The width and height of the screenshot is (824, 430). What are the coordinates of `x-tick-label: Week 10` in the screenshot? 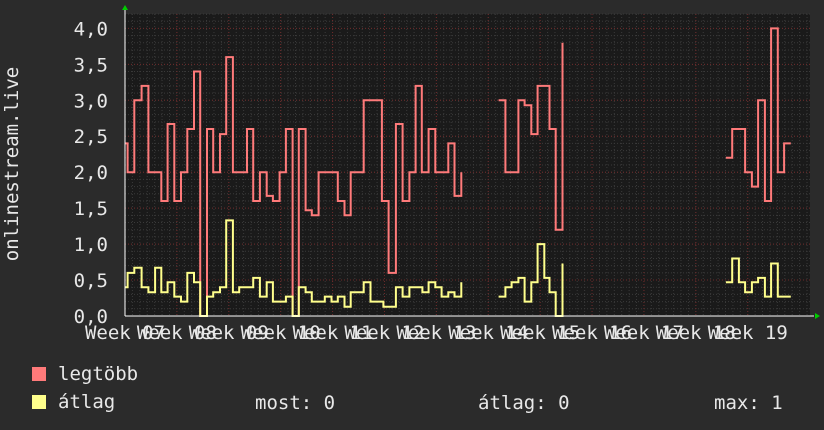 It's located at (281, 333).